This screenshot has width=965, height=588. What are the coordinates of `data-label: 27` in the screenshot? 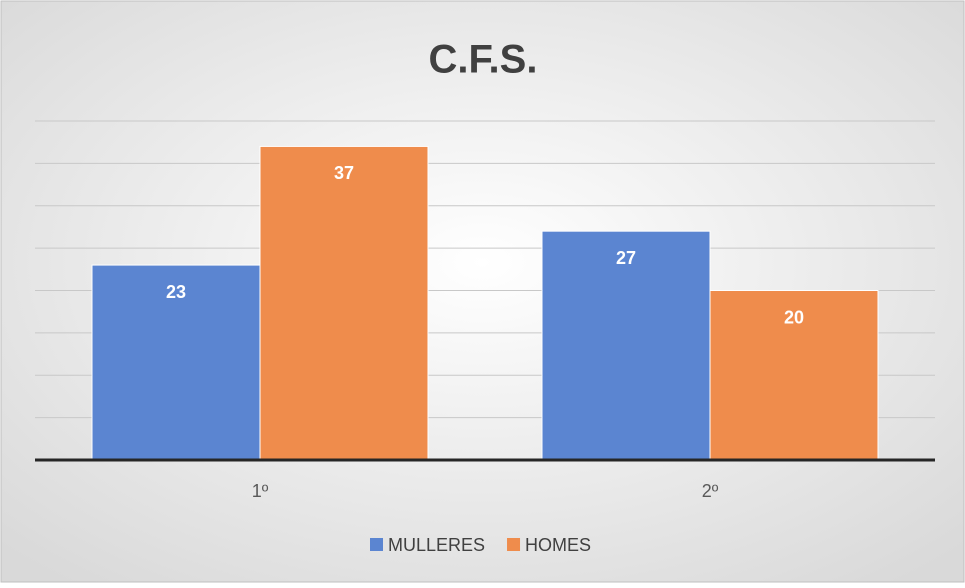 It's located at (626, 258).